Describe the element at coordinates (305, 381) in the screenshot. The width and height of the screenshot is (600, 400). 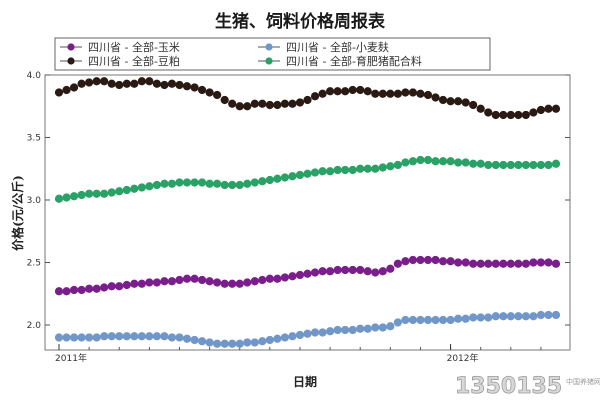
I see `x-axis-label: 日期` at that location.